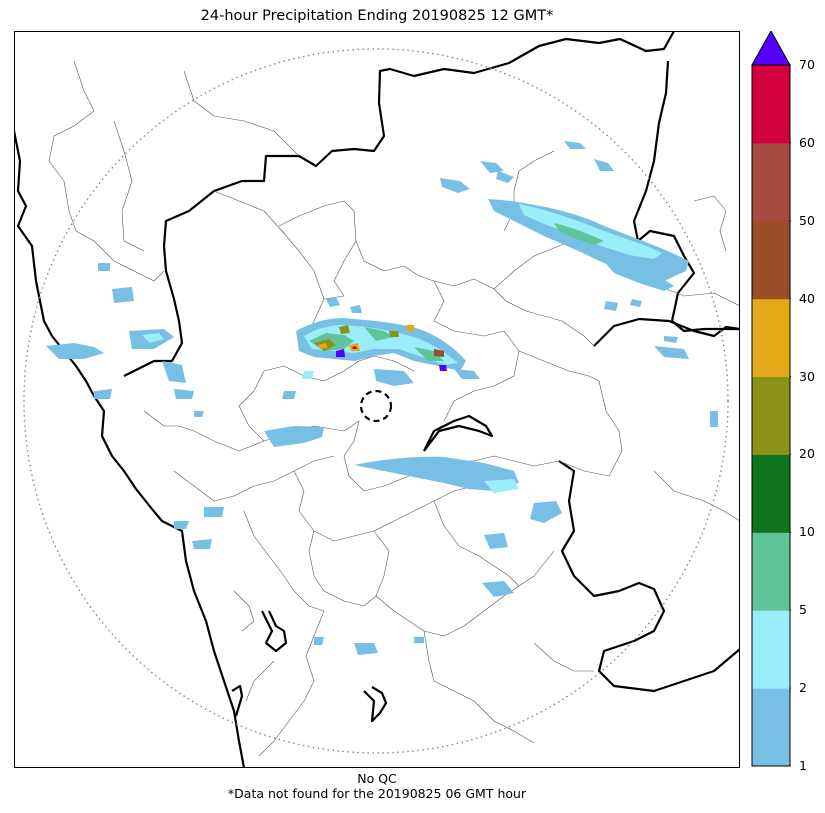 This screenshot has height=813, width=825. Describe the element at coordinates (807, 454) in the screenshot. I see `colorbar-tick-label: 20` at that location.